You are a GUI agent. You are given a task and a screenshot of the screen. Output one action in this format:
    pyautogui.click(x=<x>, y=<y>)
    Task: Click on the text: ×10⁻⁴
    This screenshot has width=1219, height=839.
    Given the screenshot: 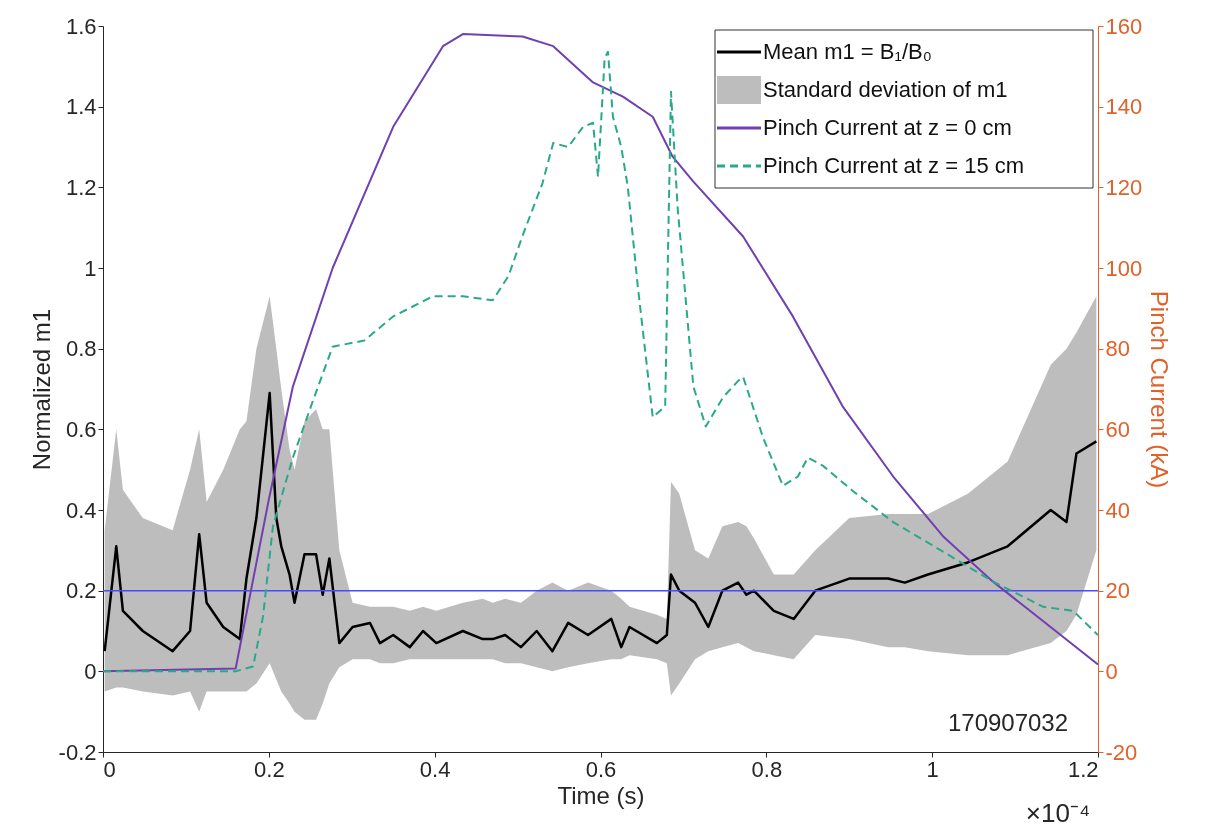 What is the action you would take?
    pyautogui.click(x=1058, y=813)
    